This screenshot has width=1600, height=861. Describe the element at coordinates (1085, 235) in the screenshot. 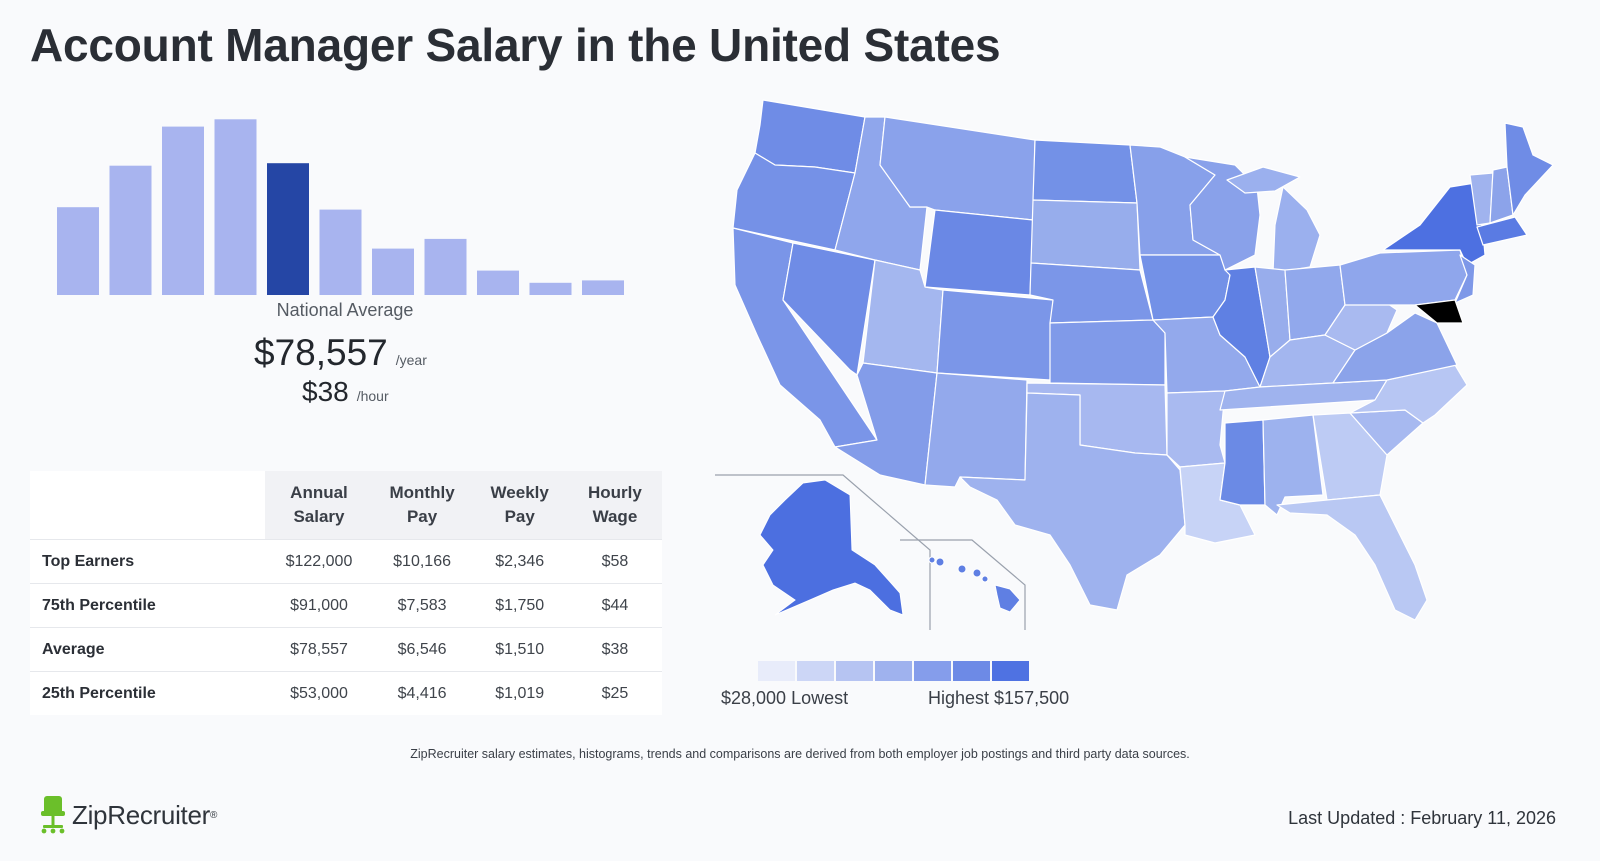

I see `state-sd` at that location.